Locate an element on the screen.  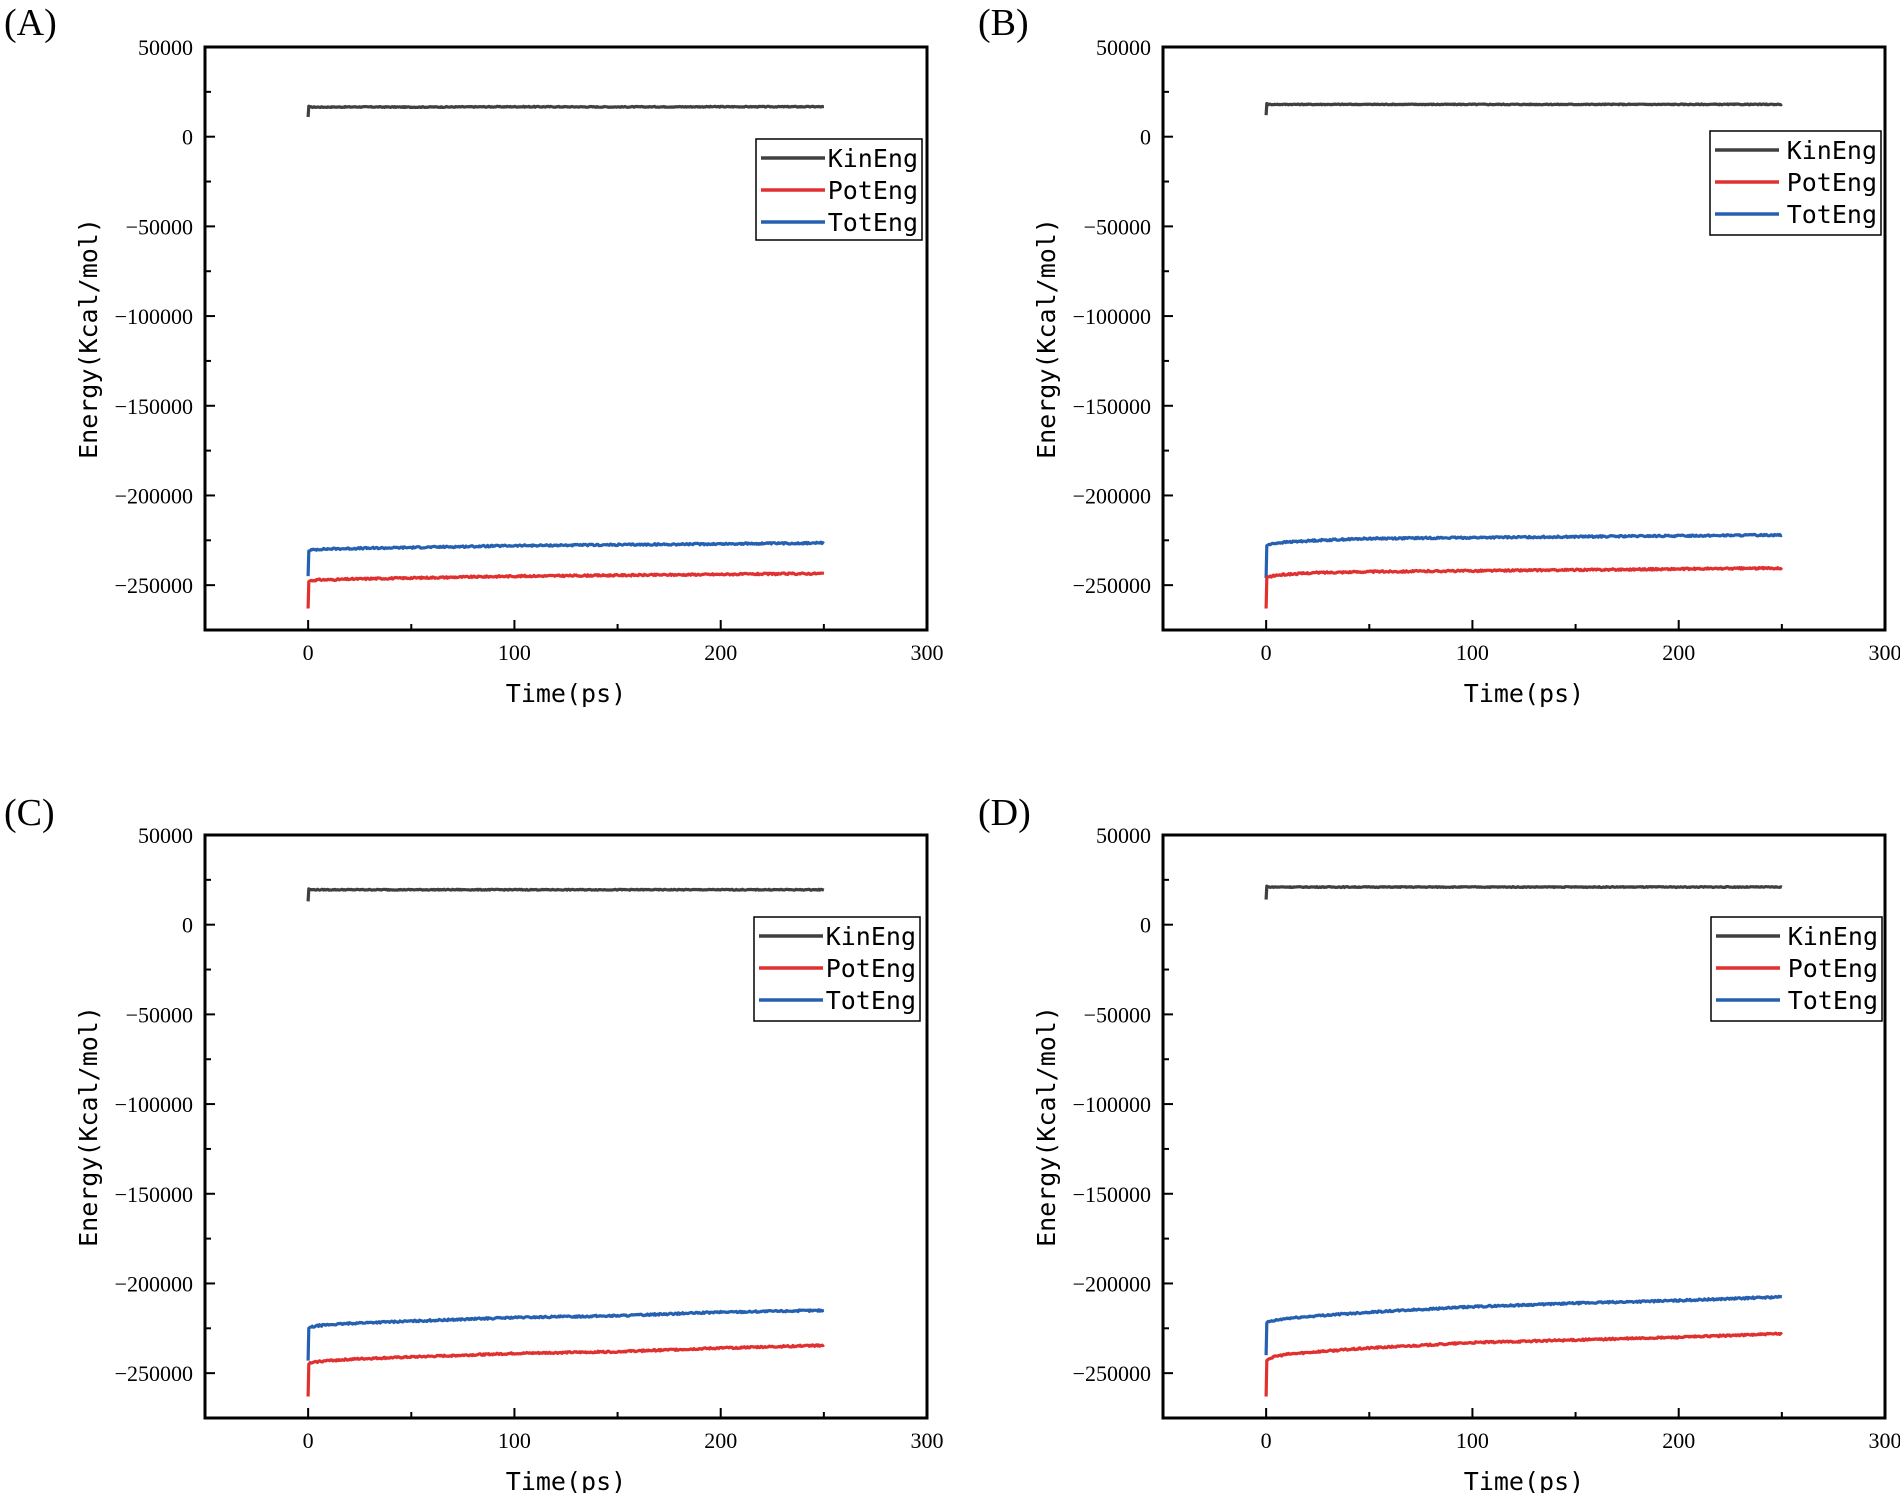
panel-label: (A) is located at coordinates (30, 23).